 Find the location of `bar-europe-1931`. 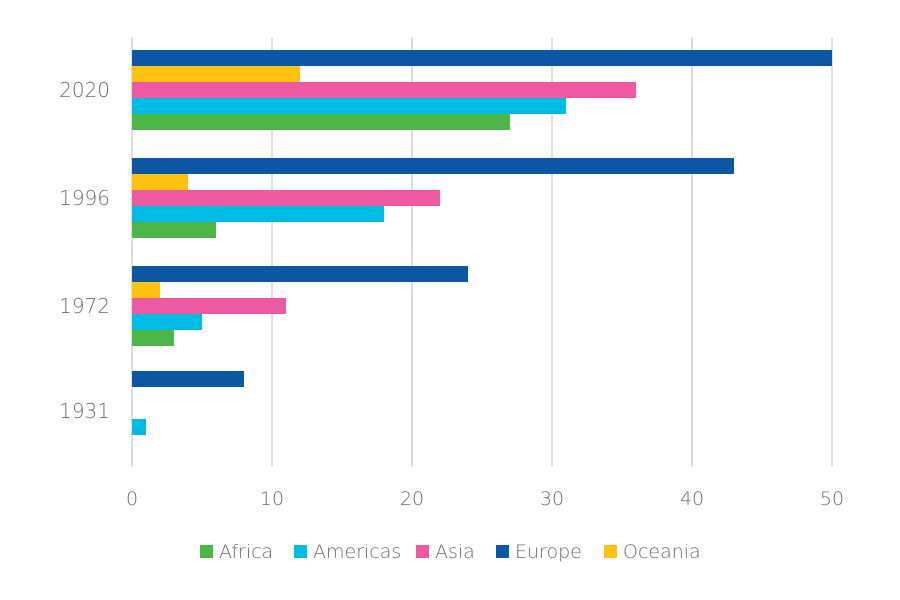

bar-europe-1931 is located at coordinates (188, 379).